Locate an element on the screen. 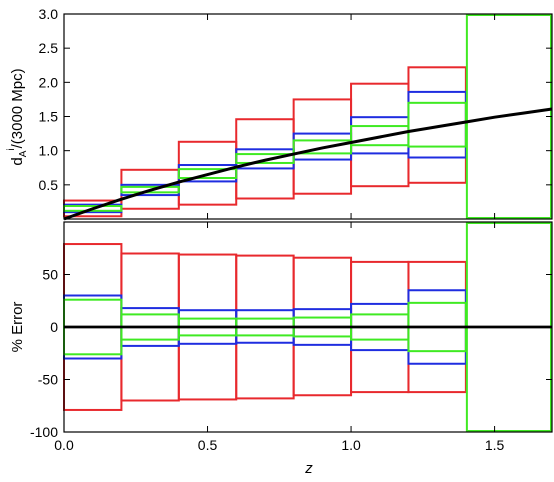 The width and height of the screenshot is (554, 482). top-ytick-label-5: 3.0 is located at coordinates (49, 14).